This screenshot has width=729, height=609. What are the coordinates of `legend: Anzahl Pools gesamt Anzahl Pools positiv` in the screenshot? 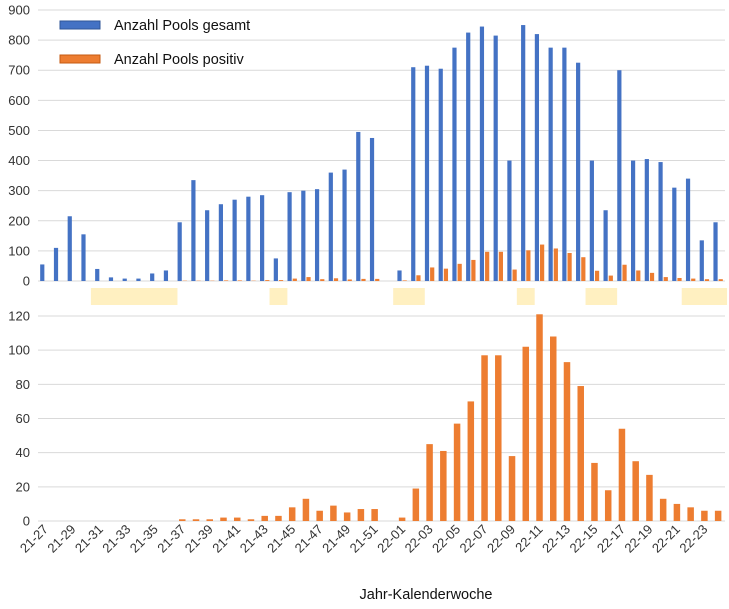 It's located at (154, 43).